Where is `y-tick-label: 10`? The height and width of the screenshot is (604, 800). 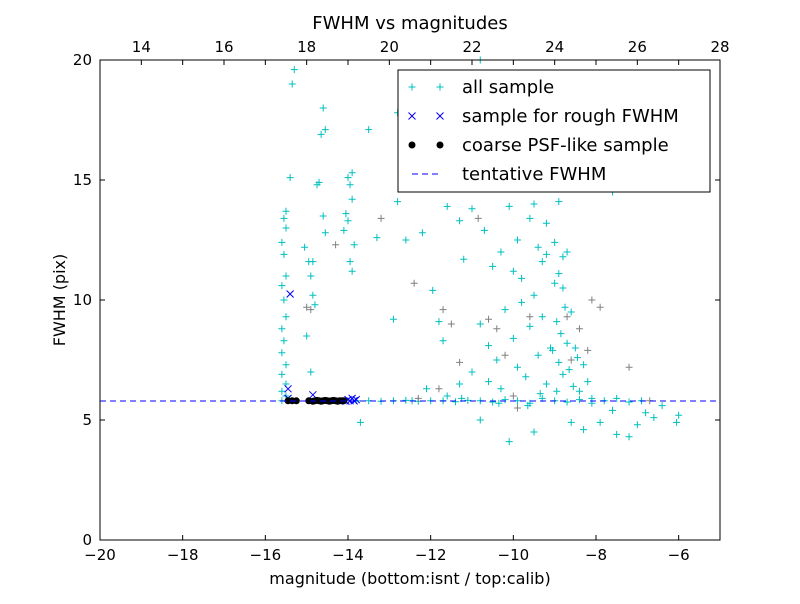
y-tick-label: 10 is located at coordinates (82, 300).